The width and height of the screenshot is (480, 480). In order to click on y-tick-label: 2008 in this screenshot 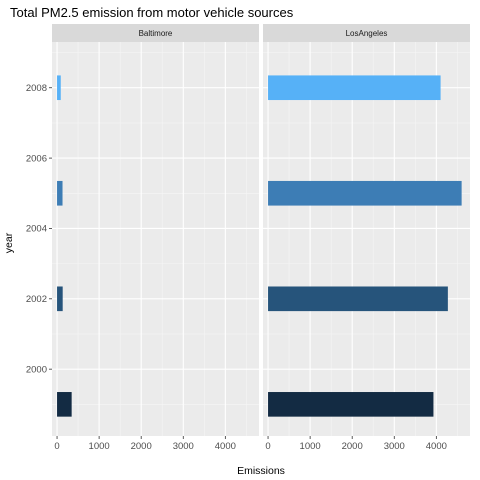, I will do `click(36, 88)`.